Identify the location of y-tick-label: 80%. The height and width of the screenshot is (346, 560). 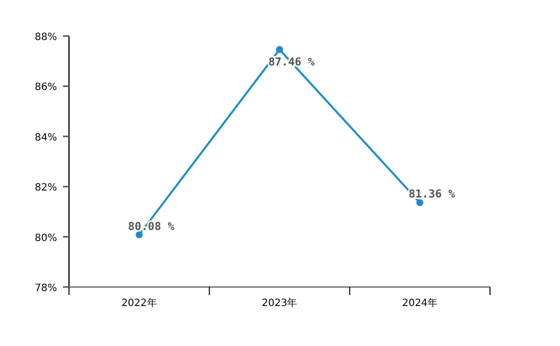
(45, 238).